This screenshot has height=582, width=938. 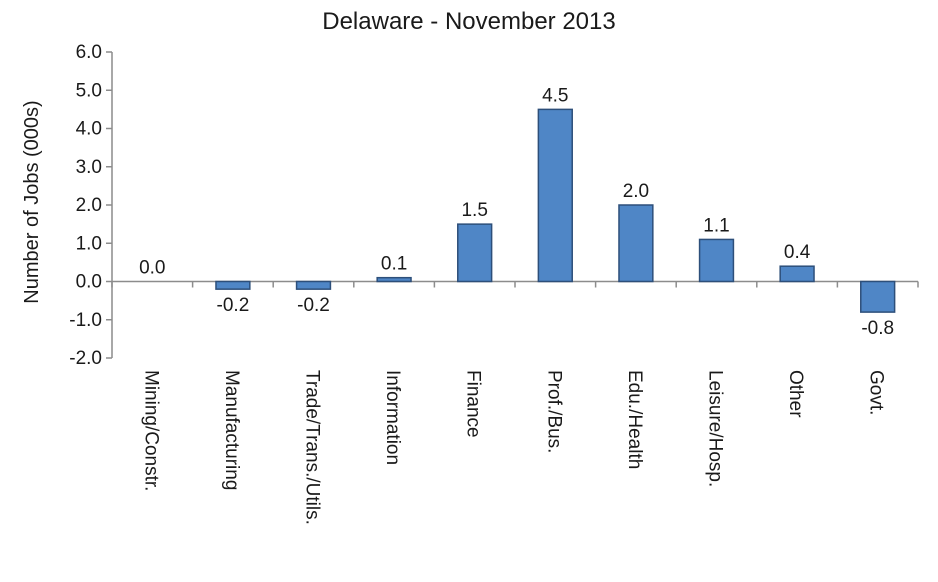 What do you see at coordinates (474, 210) in the screenshot?
I see `data-label: 1.5` at bounding box center [474, 210].